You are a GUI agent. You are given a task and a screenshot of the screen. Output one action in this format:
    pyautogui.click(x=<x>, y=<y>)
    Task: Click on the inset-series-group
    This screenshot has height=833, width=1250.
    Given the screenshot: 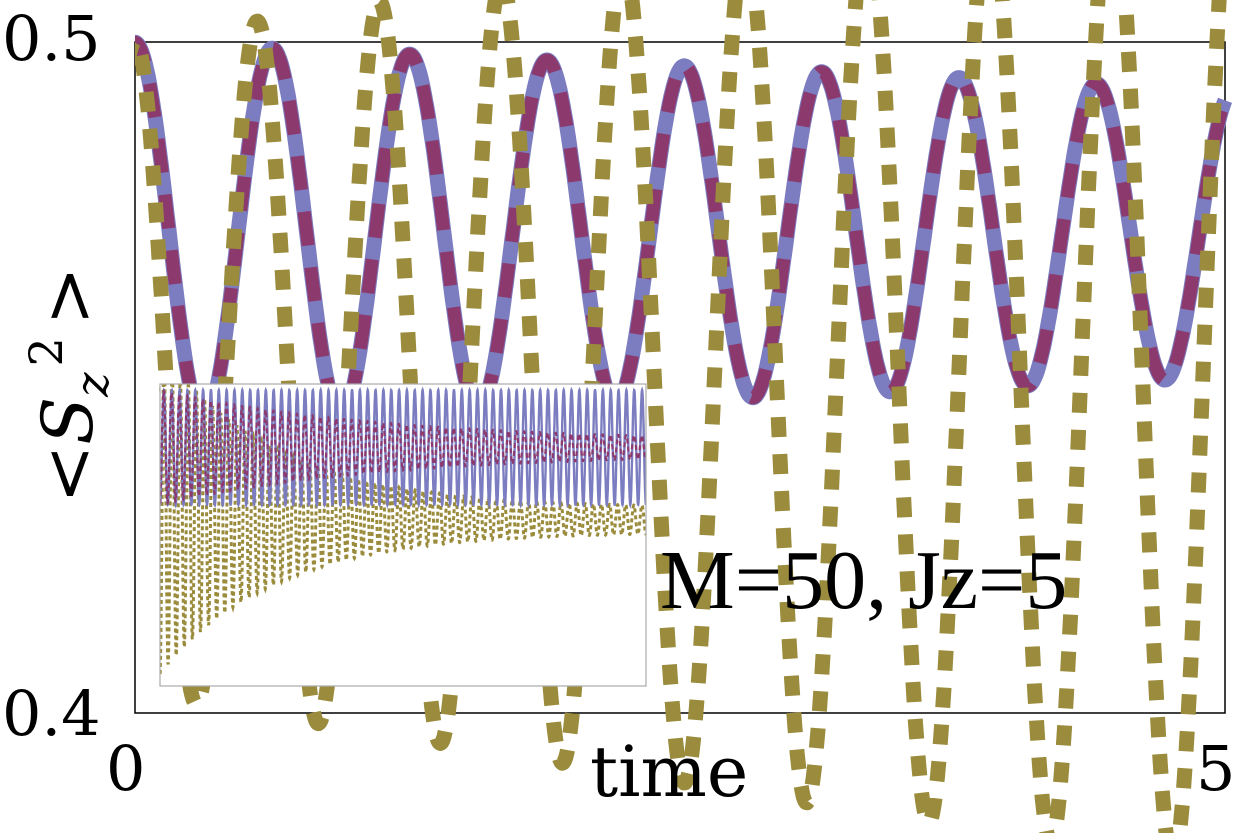 What is the action you would take?
    pyautogui.click(x=403, y=529)
    